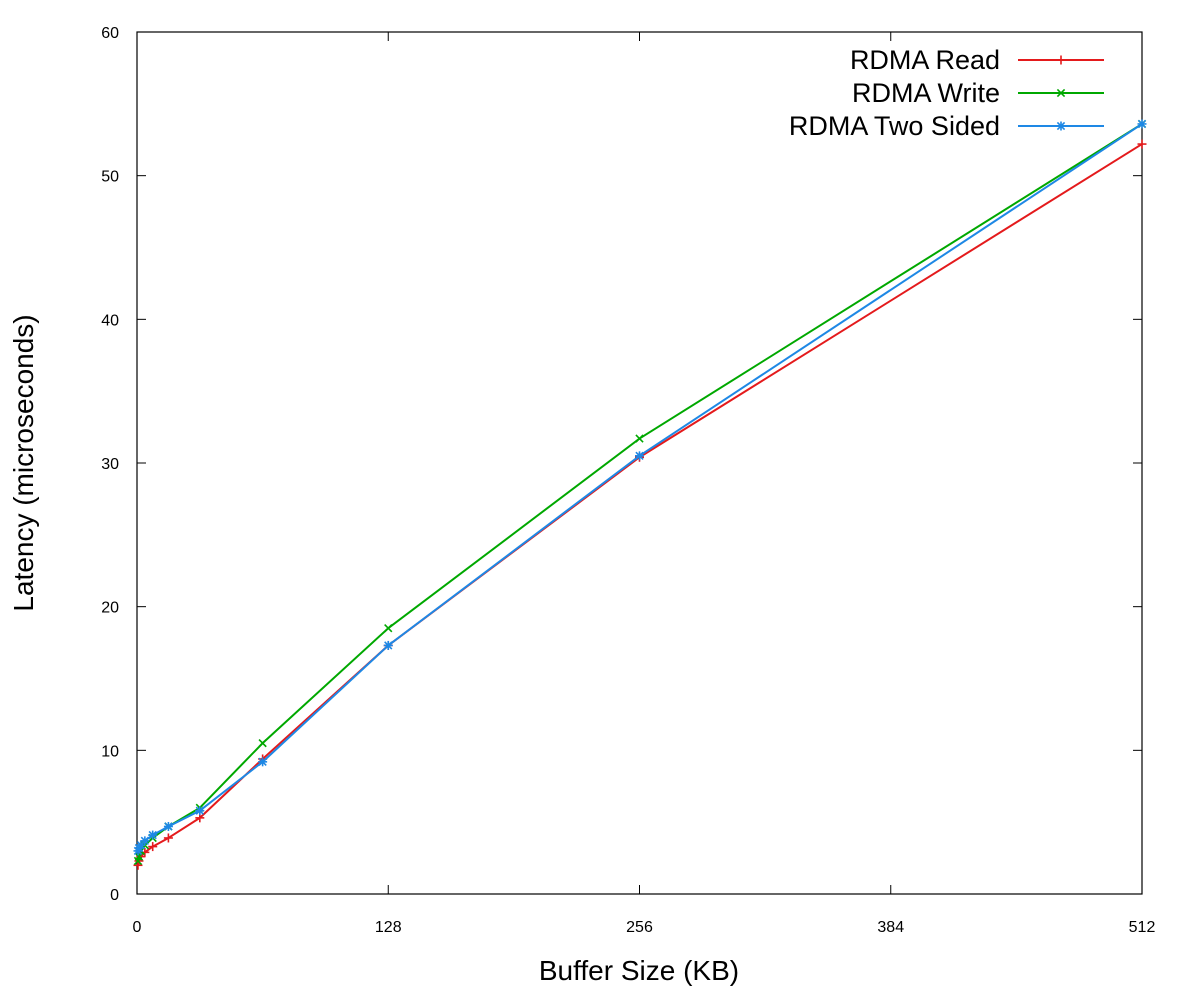 The image size is (1200, 1000). Describe the element at coordinates (388, 484) in the screenshot. I see `x-tick: 128` at that location.